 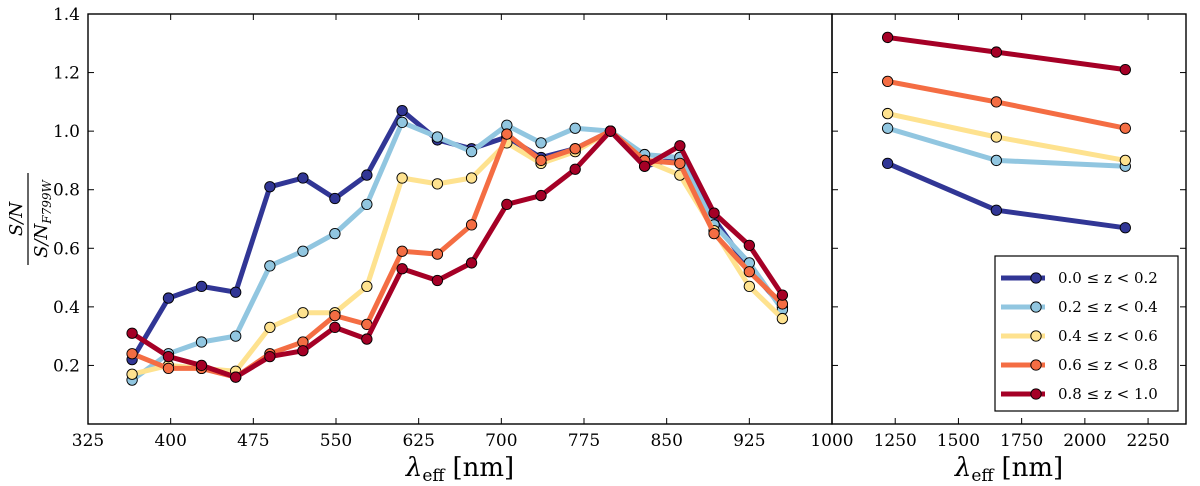 What do you see at coordinates (66, 191) in the screenshot?
I see `y-tick-label: 0.8` at bounding box center [66, 191].